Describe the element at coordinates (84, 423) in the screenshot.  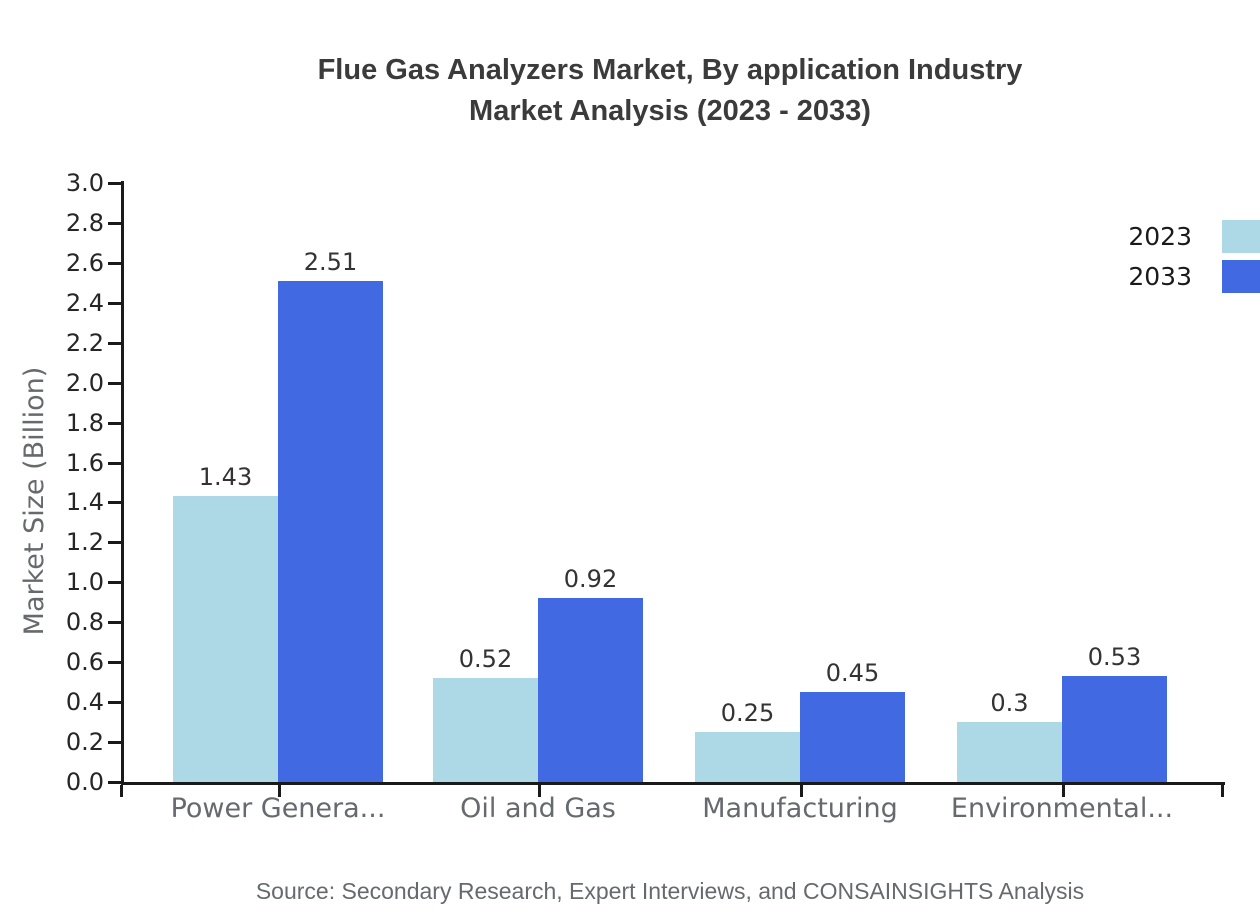
I see `y-tick-label: 1.8` at that location.